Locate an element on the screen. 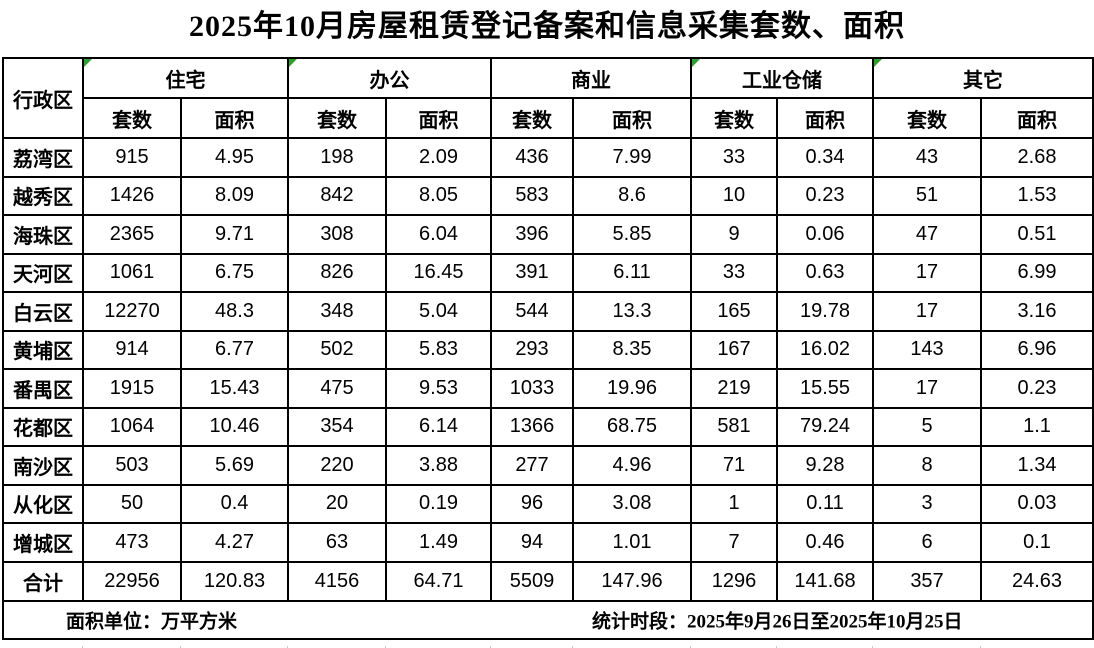 The width and height of the screenshot is (1094, 648). district-cell: 增城区 is located at coordinates (43, 542).